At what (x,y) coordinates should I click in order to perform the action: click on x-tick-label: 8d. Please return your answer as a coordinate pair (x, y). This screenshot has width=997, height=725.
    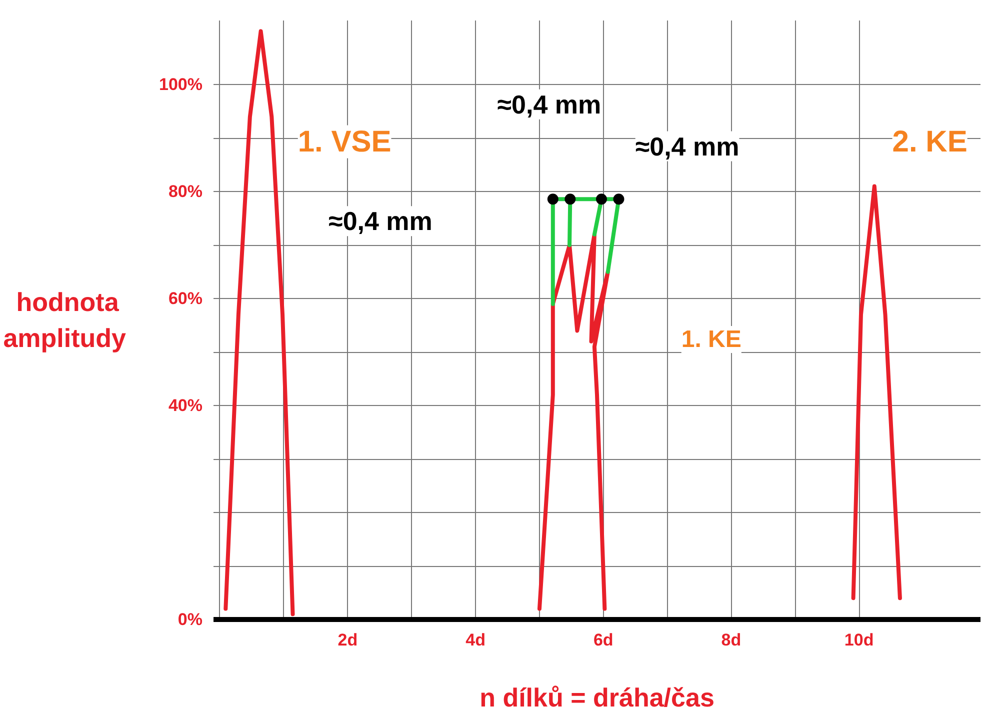
    Looking at the image, I should click on (731, 640).